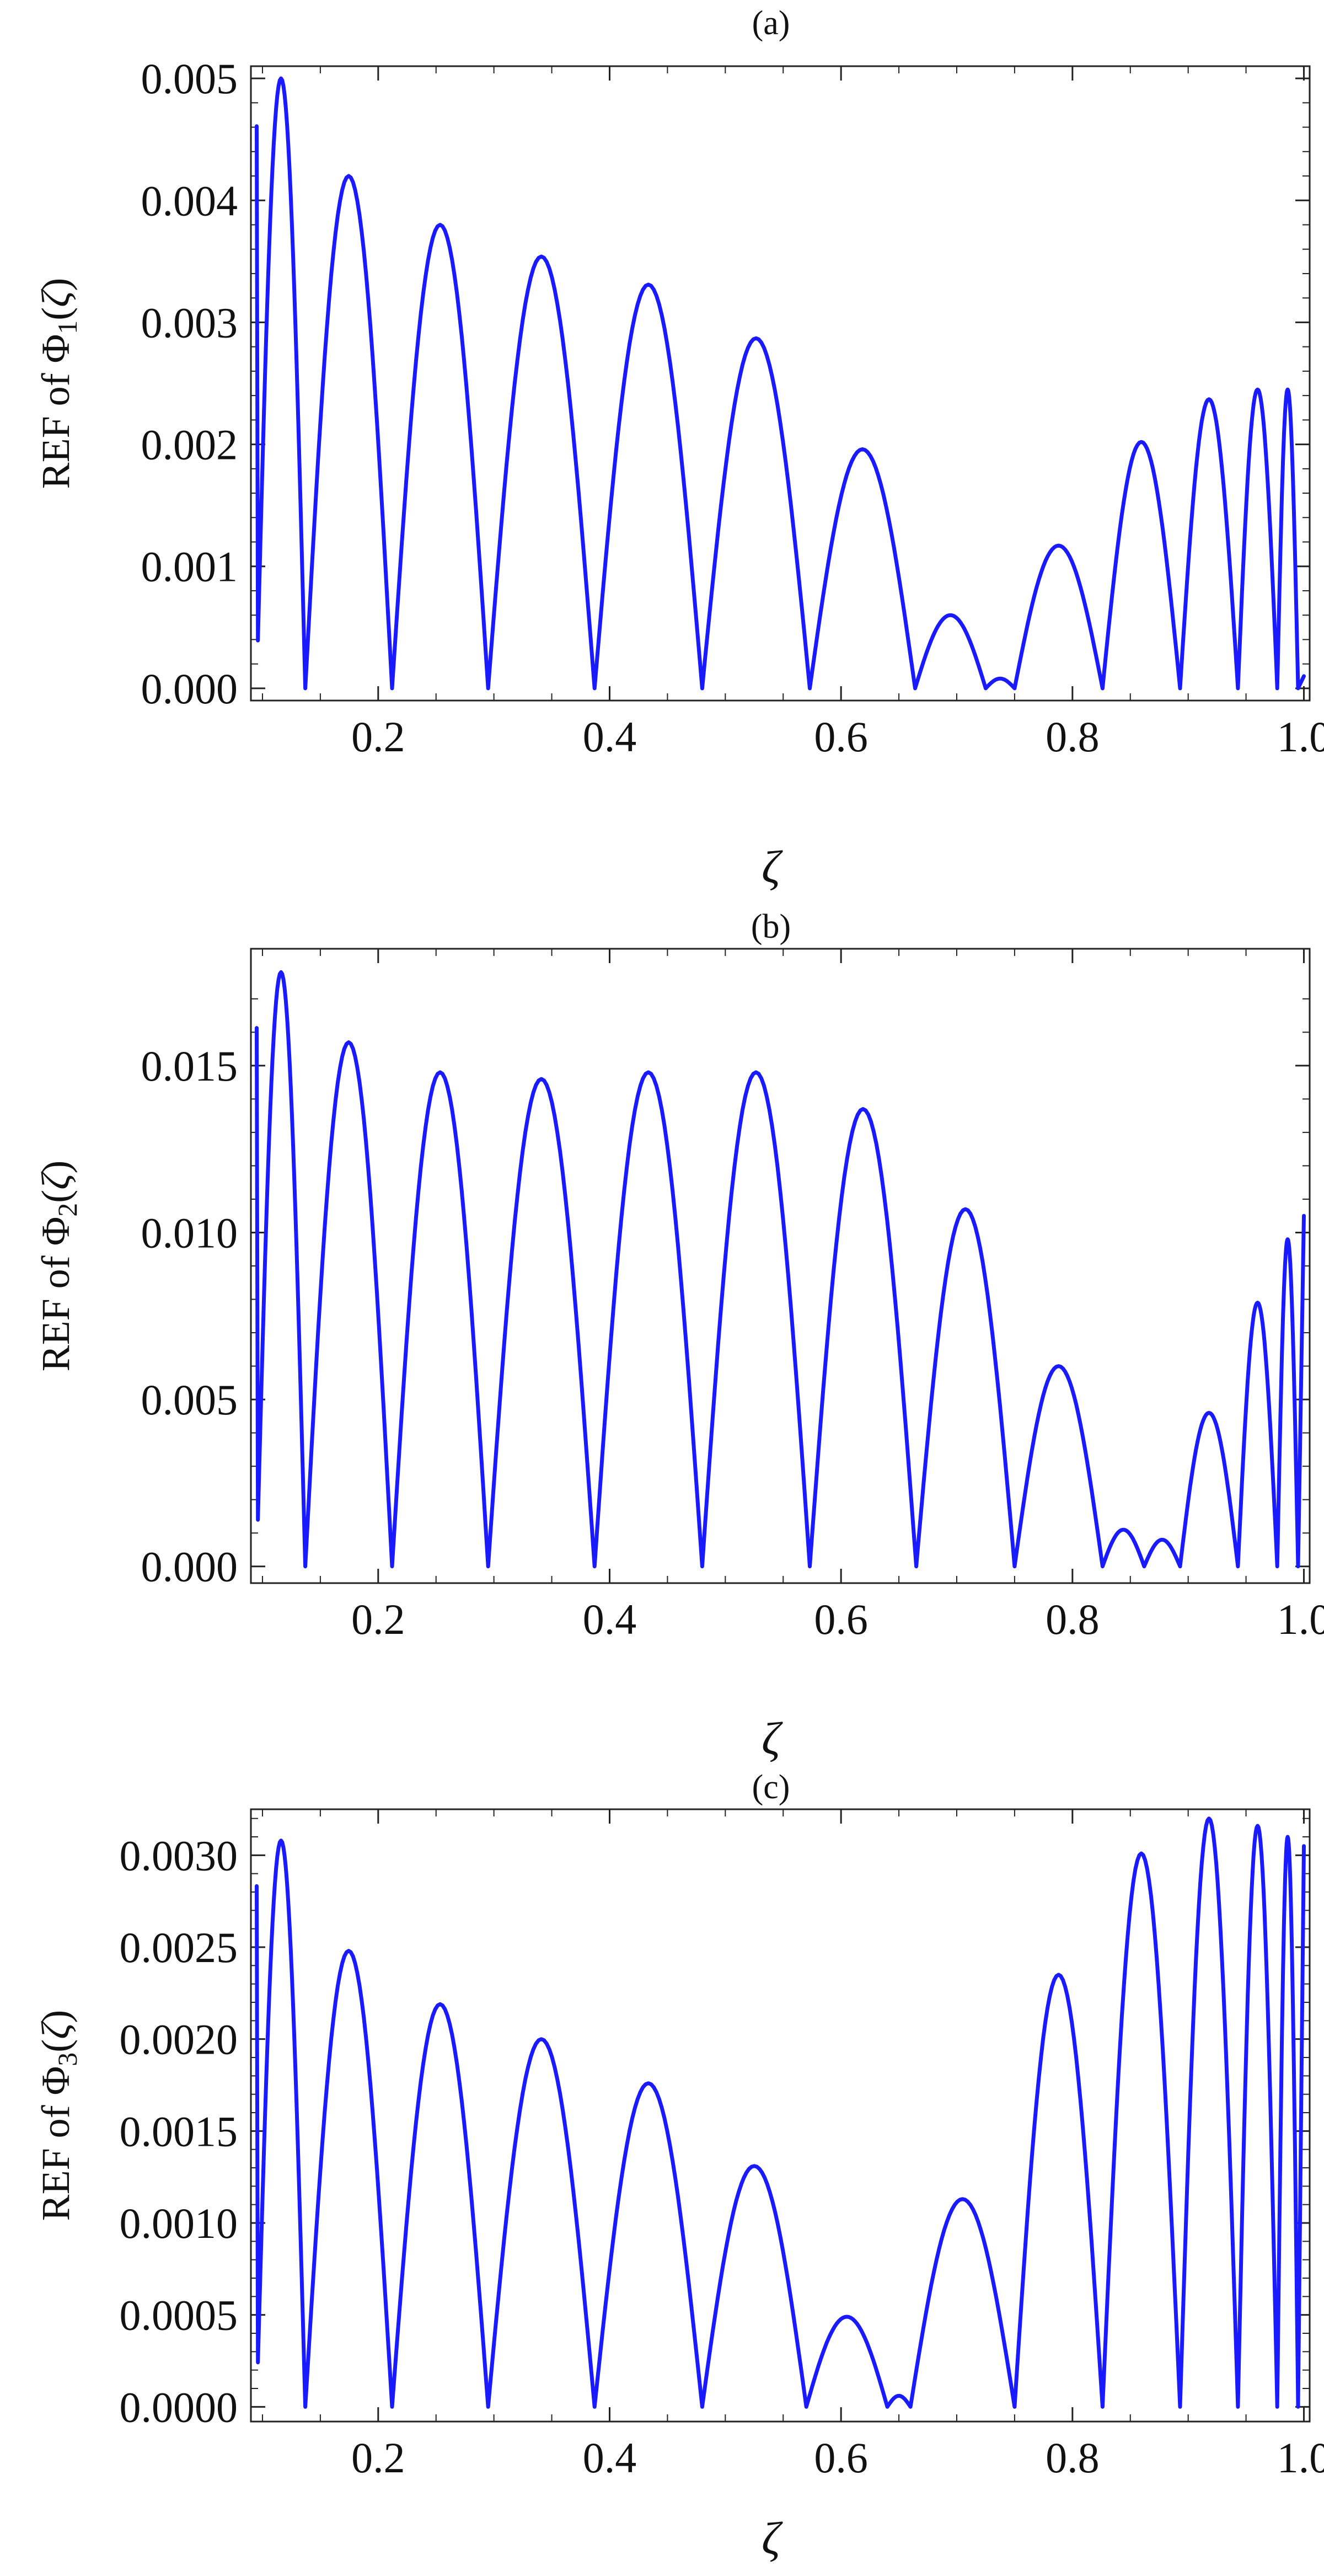  What do you see at coordinates (179, 2223) in the screenshot?
I see `y-tick-label: 0.0010` at bounding box center [179, 2223].